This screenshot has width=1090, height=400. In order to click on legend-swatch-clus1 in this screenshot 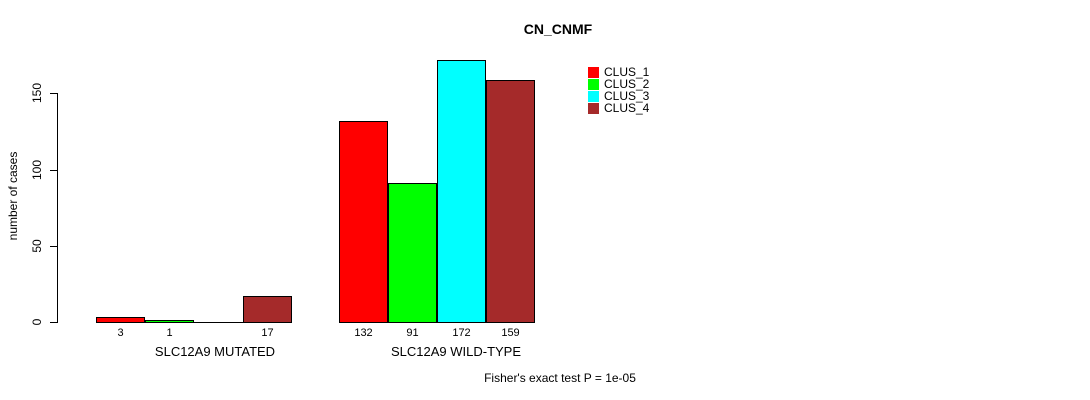, I will do `click(593, 72)`.